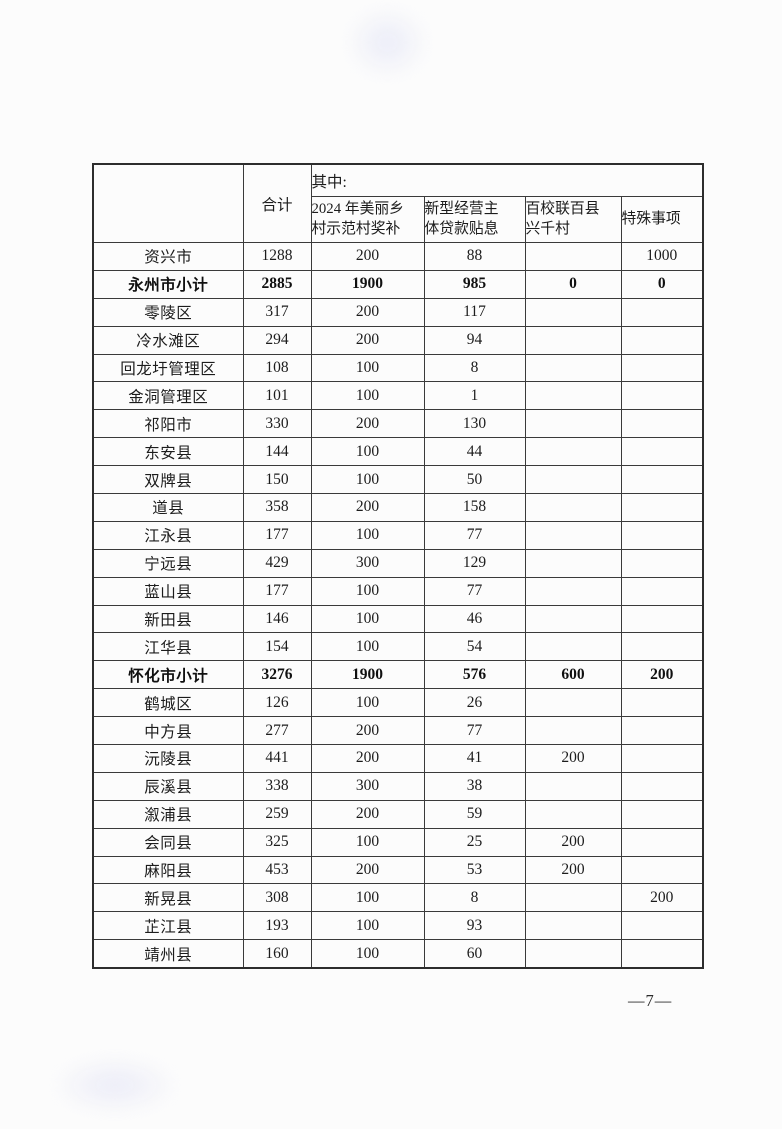 This screenshot has width=782, height=1129. Describe the element at coordinates (474, 563) in the screenshot. I see `value-cell: 129` at that location.